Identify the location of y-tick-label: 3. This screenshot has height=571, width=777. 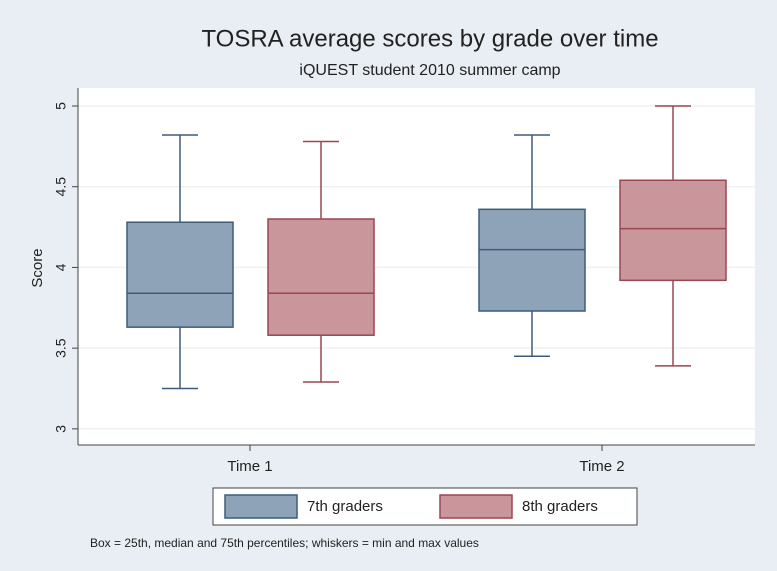
(61, 429).